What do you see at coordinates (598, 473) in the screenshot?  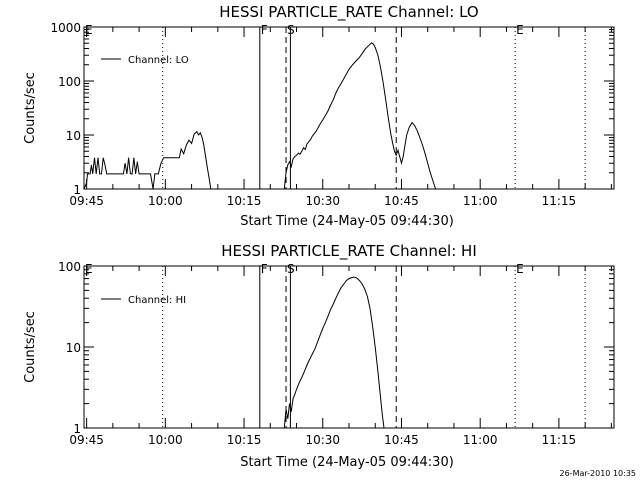 I see `footer-timestamp: 26-Mar-2010 10:35` at bounding box center [598, 473].